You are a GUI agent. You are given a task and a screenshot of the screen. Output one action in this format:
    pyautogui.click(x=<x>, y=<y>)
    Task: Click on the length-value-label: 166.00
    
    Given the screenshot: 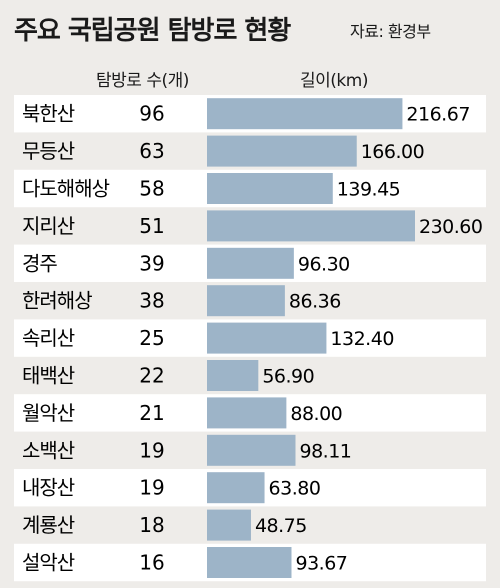 What is the action you would take?
    pyautogui.click(x=392, y=152)
    